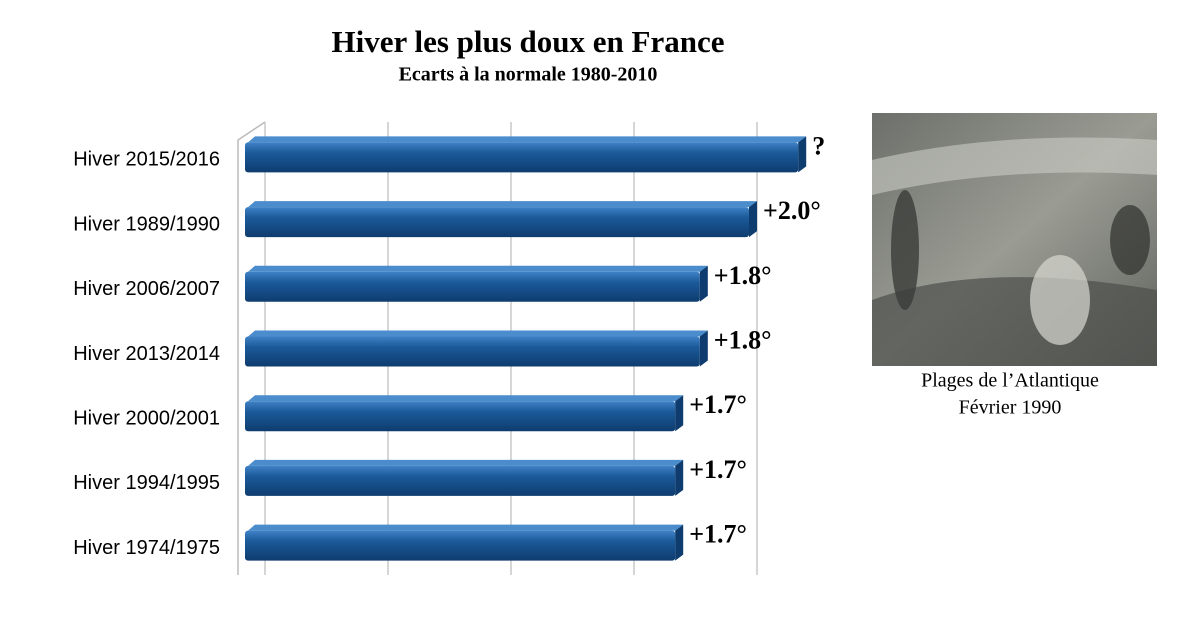 This screenshot has height=620, width=1180. What do you see at coordinates (528, 75) in the screenshot?
I see `chart-subtitle: Ecarts à la normale 1980-2010` at bounding box center [528, 75].